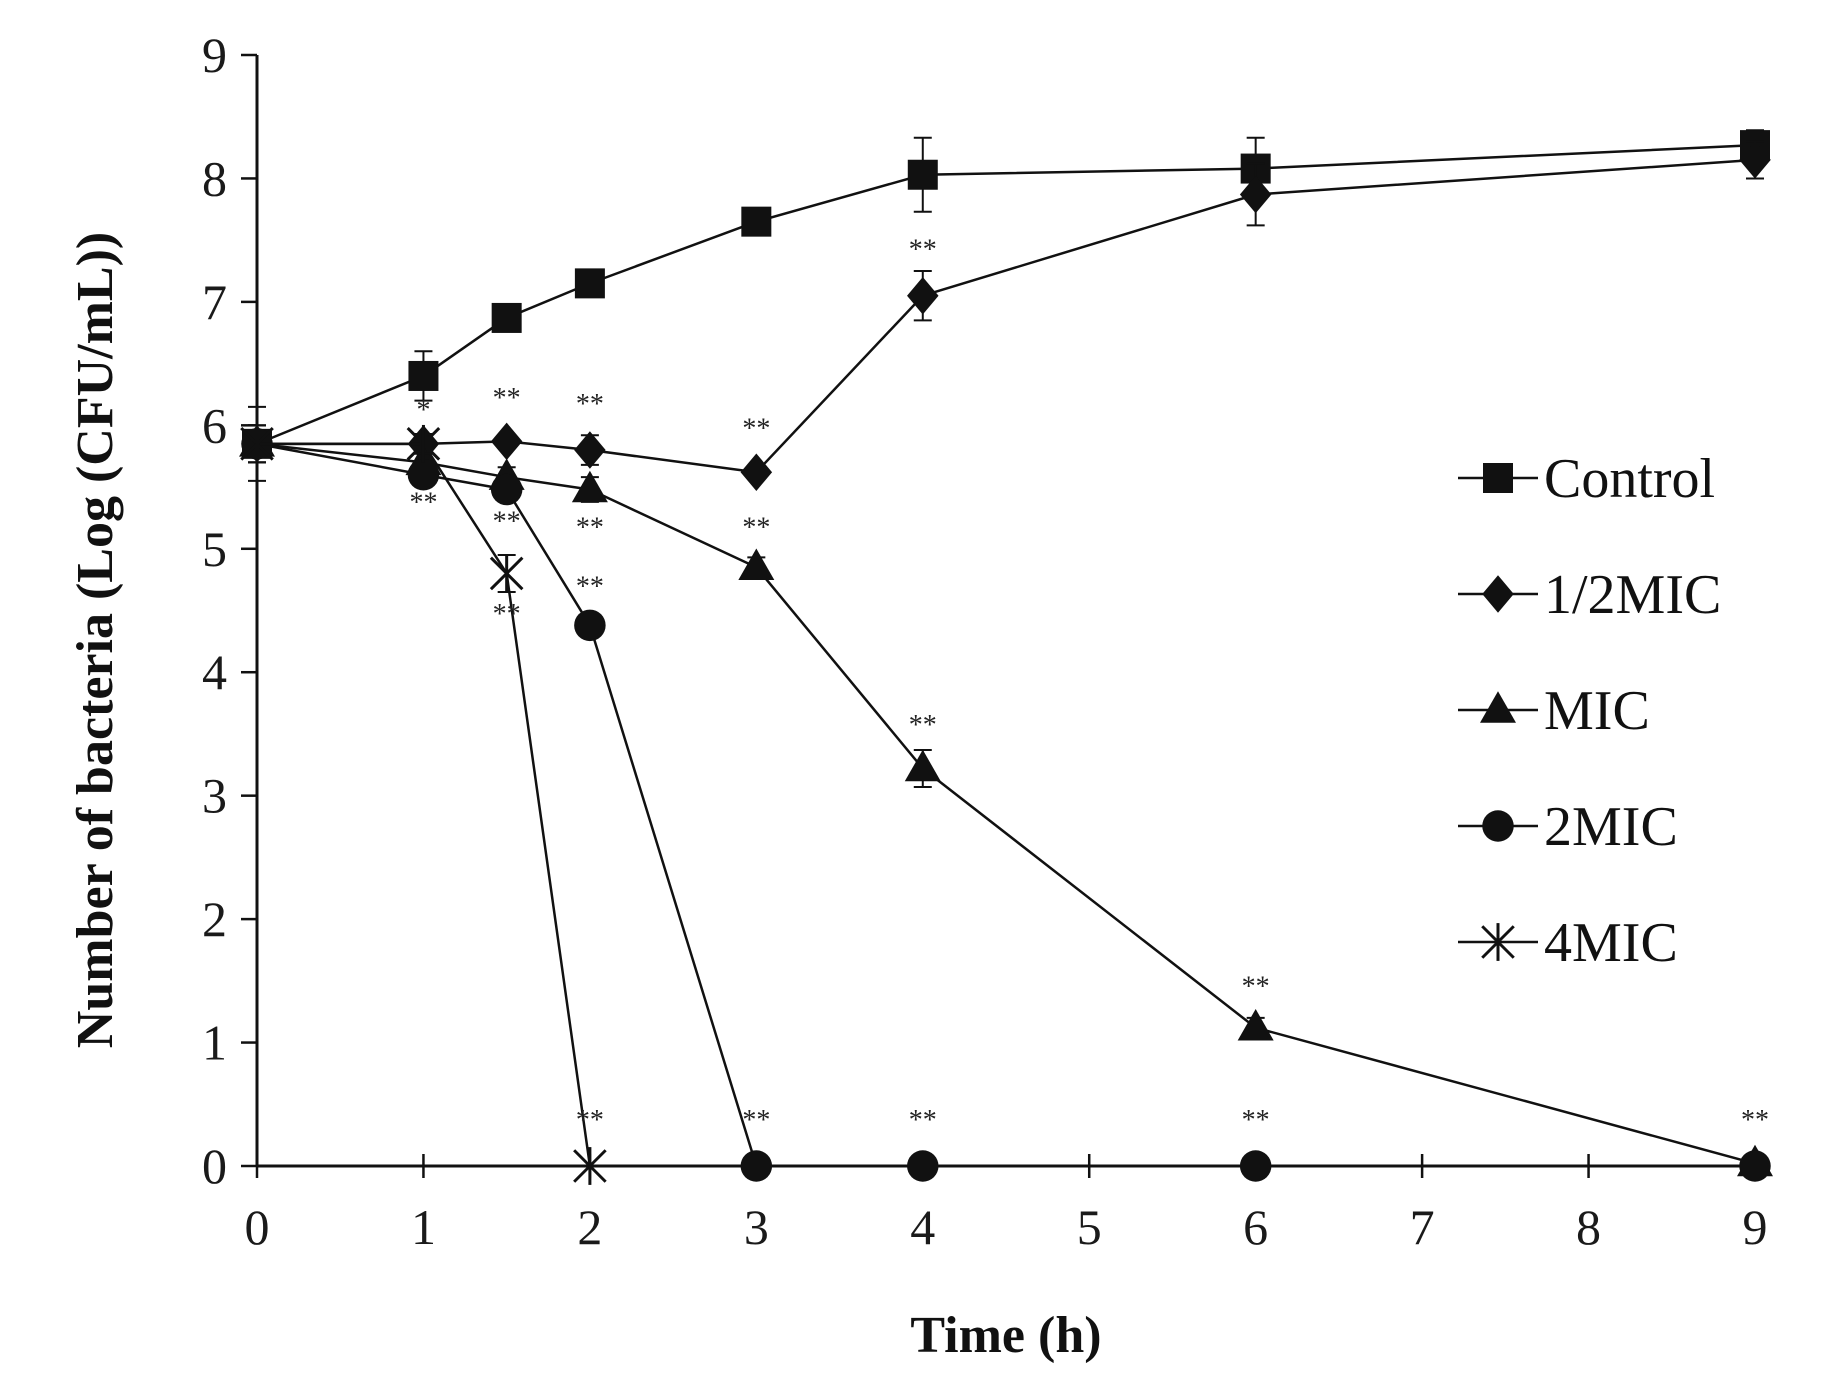 This screenshot has height=1396, width=1832. Describe the element at coordinates (214, 919) in the screenshot. I see `y-tick-label: 2` at that location.